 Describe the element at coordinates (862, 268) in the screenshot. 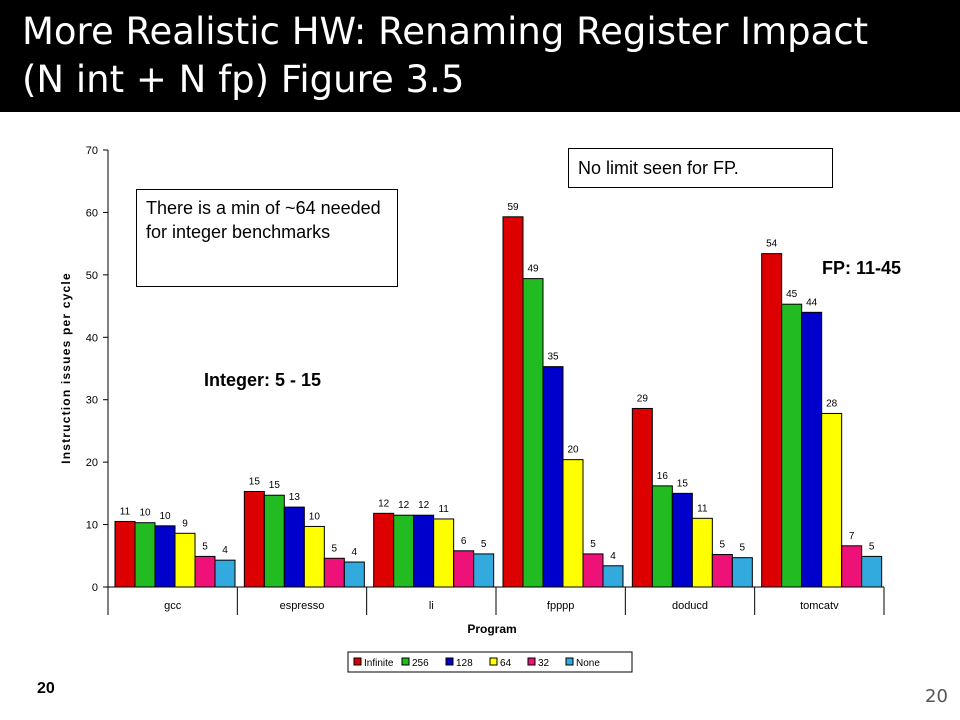

I see `fp-range-label: FP: 11-45` at that location.